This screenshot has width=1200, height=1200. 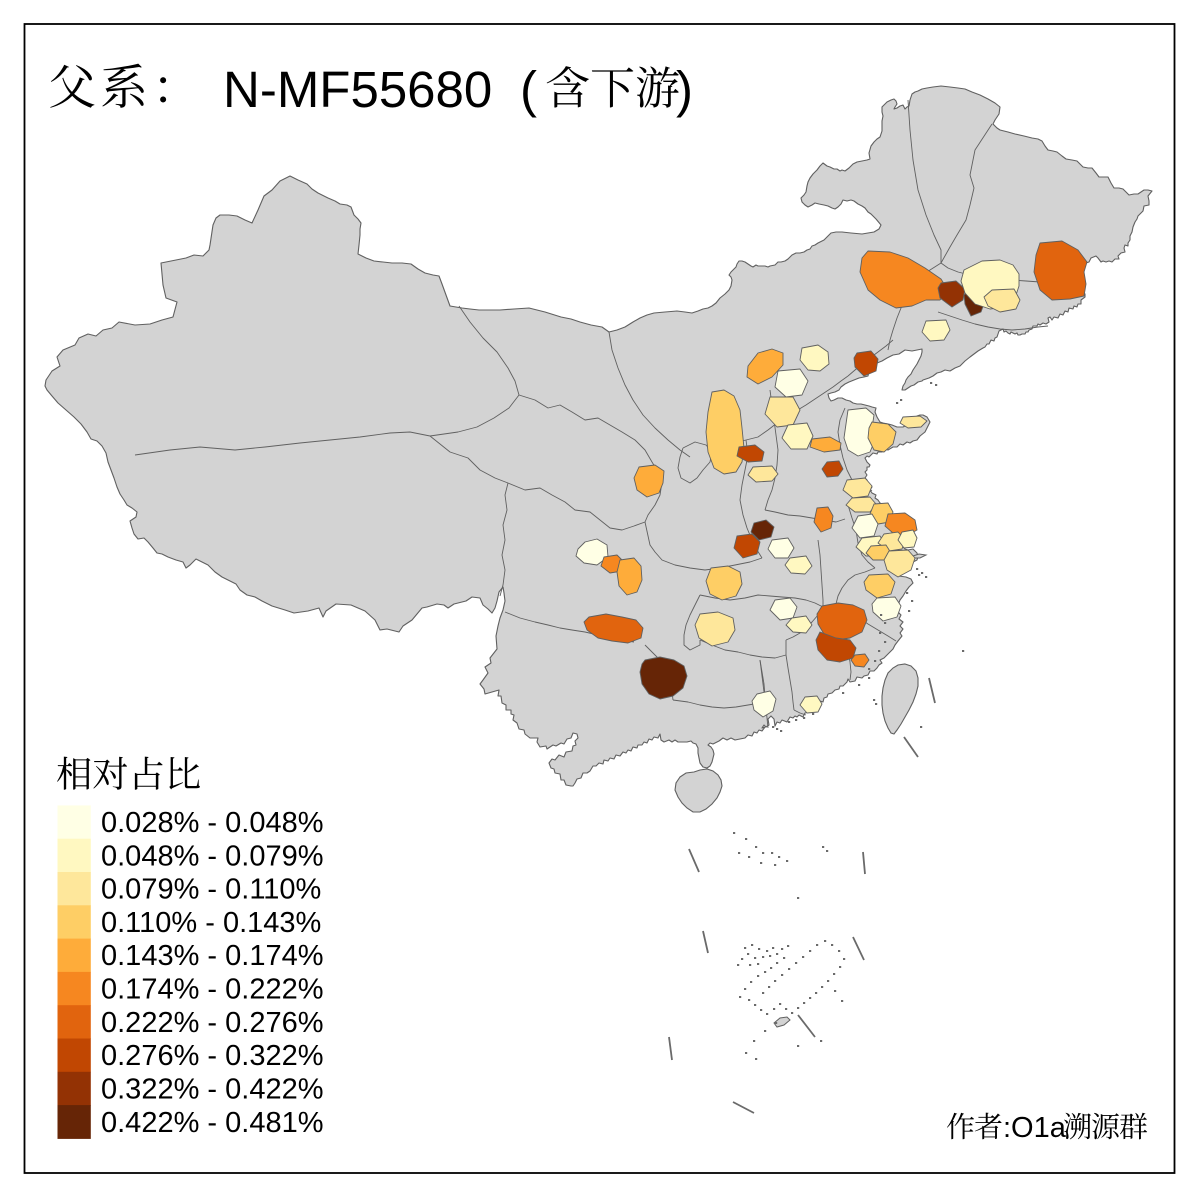 What do you see at coordinates (212, 1023) in the screenshot?
I see `svg-text: 0.222% - 0.276%` at bounding box center [212, 1023].